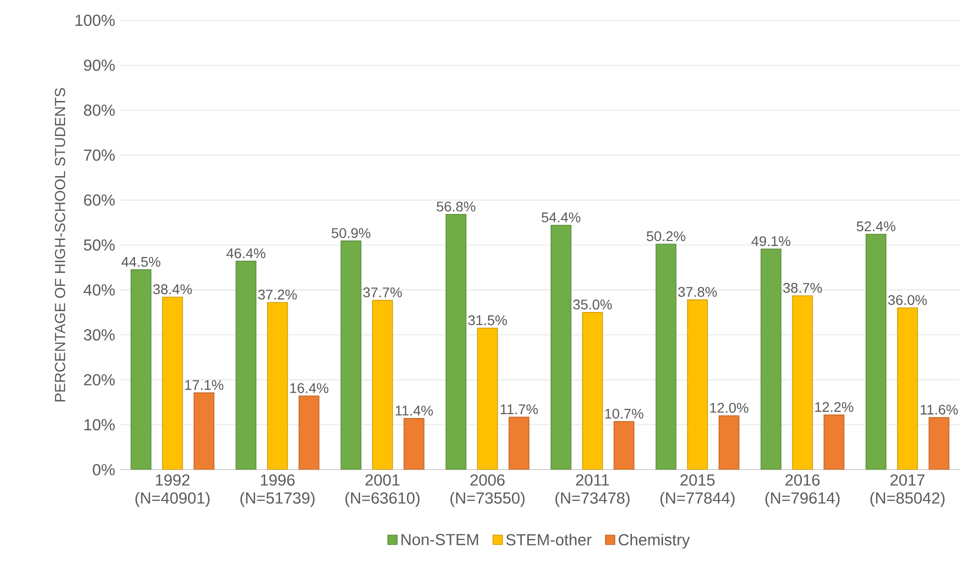  I want to click on x-tick-label: 1992 (N=40901), so click(172, 490).